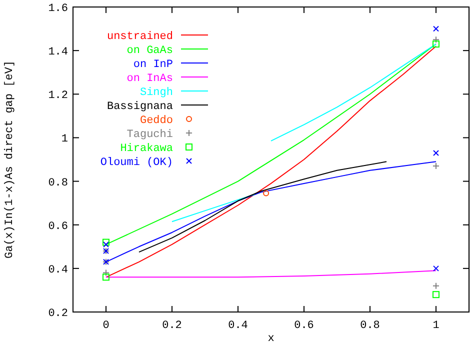 This screenshot has width=470, height=344. What do you see at coordinates (147, 149) in the screenshot?
I see `legend-label: Hirakawa` at bounding box center [147, 149].